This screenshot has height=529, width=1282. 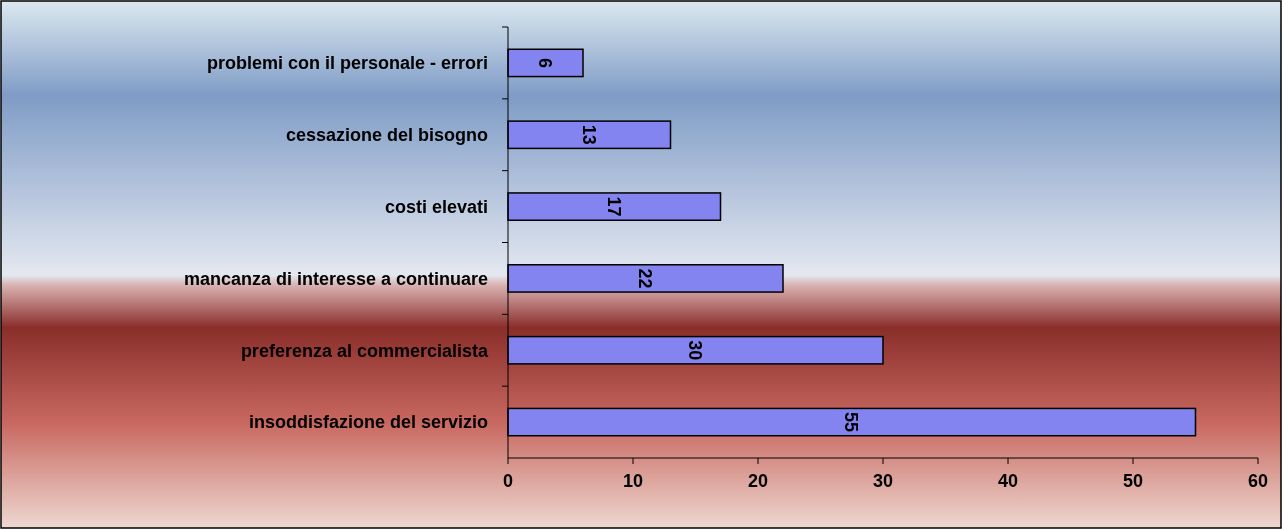 What do you see at coordinates (1133, 481) in the screenshot?
I see `x-tick-label: 50` at bounding box center [1133, 481].